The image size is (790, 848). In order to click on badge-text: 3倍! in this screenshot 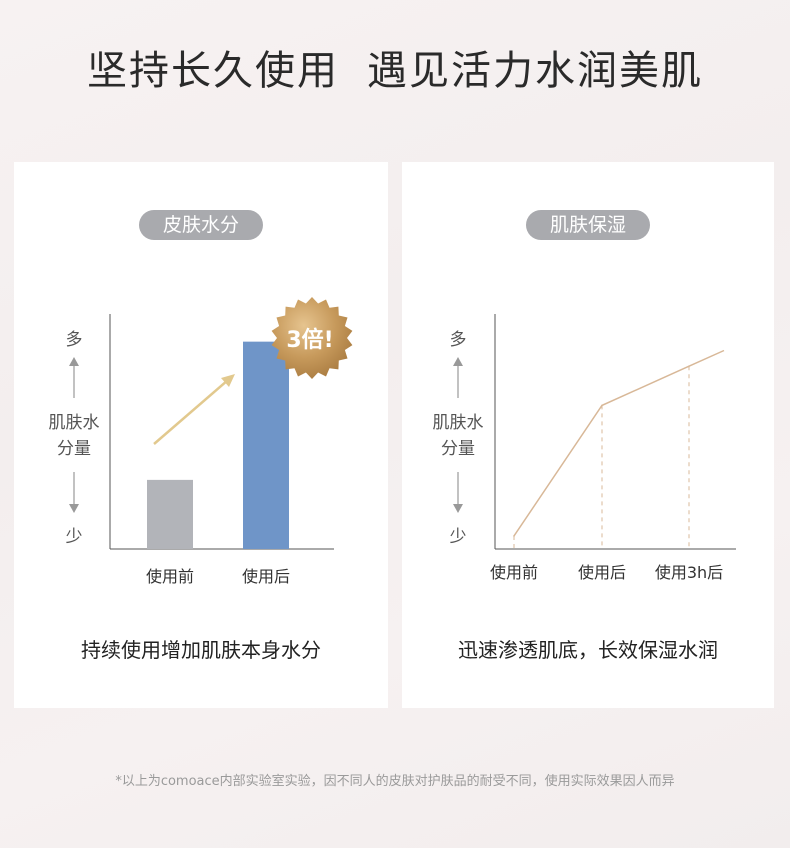, I will do `click(309, 340)`.